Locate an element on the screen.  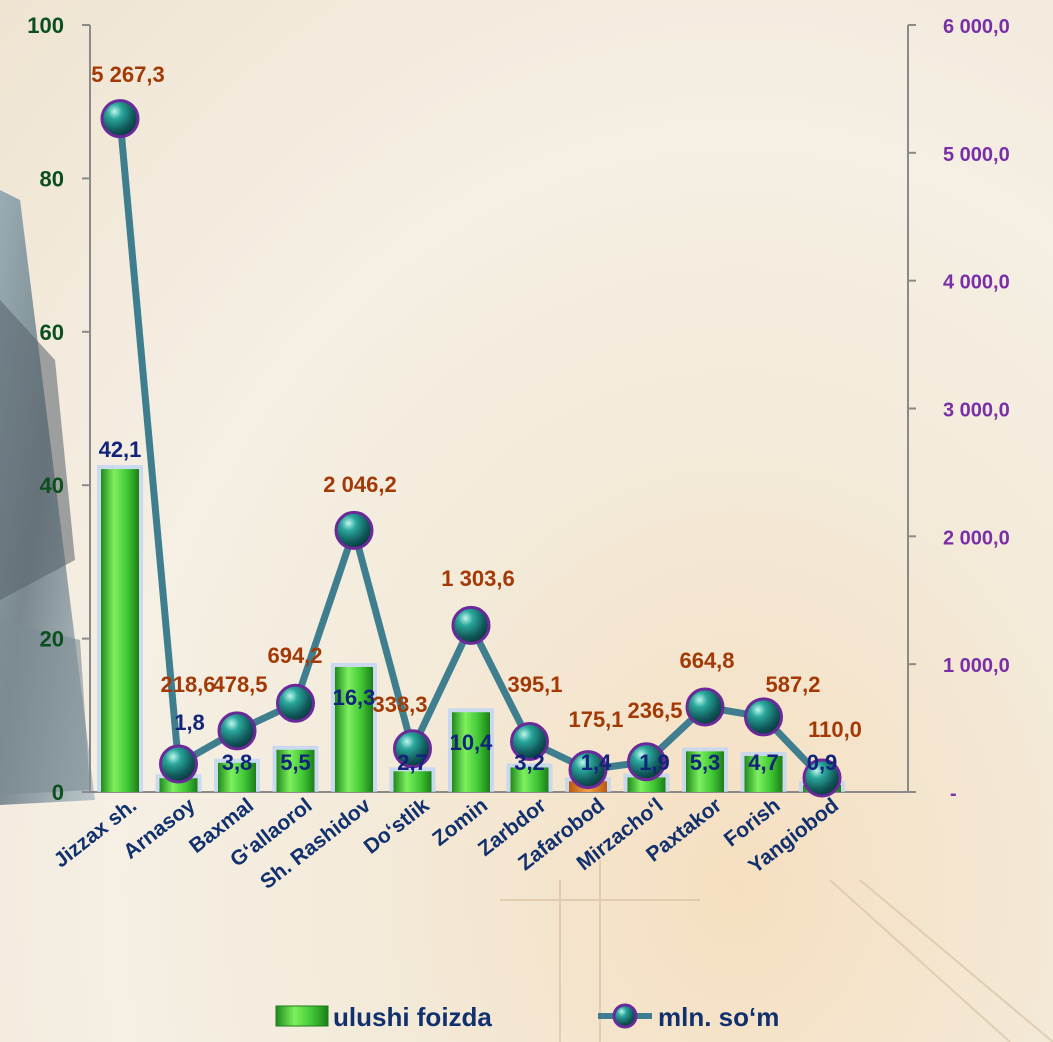
y-axis-left-ticks: 0 20 40 60 80 100 is located at coordinates (58, 409).